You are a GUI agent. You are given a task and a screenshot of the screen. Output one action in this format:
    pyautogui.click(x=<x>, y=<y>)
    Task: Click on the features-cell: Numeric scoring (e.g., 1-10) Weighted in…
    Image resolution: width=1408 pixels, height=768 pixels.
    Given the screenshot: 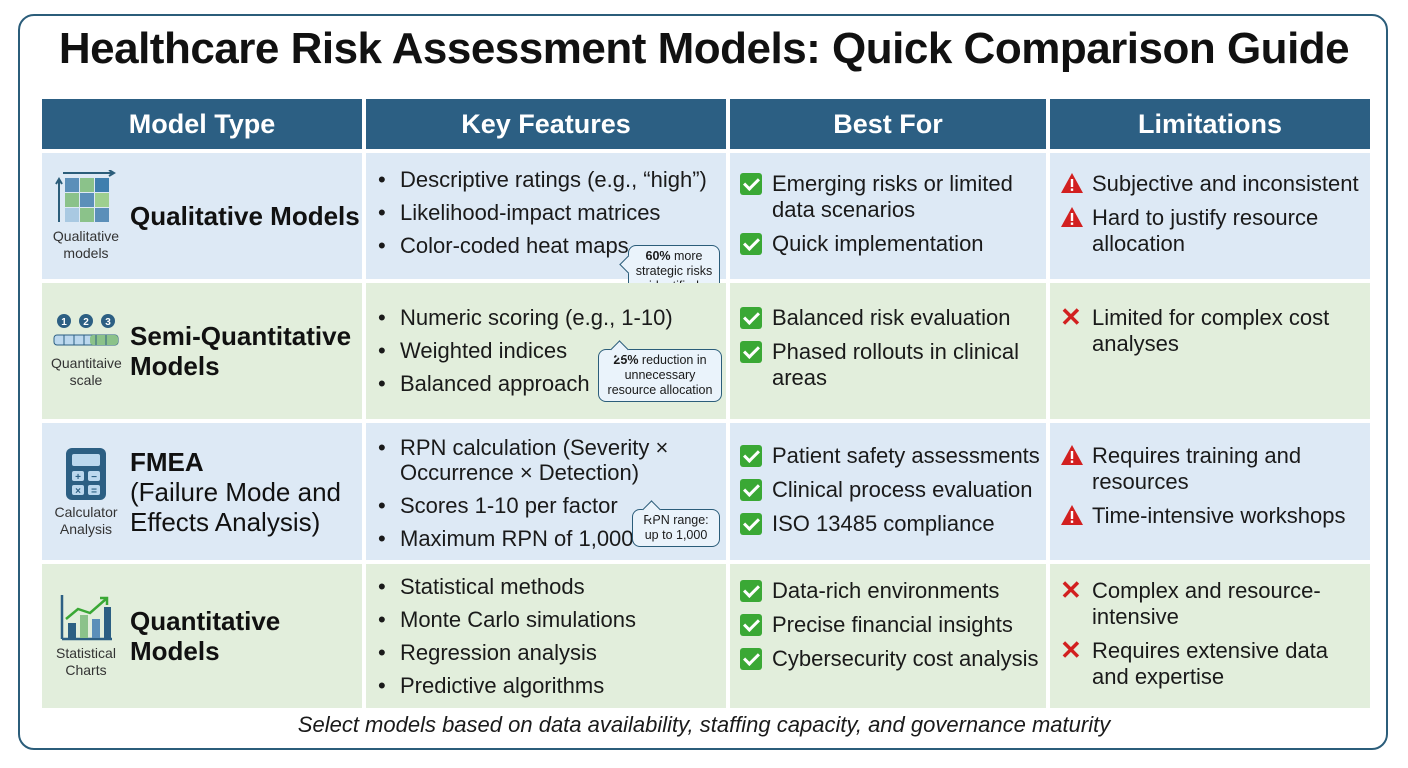 What is the action you would take?
    pyautogui.click(x=546, y=351)
    